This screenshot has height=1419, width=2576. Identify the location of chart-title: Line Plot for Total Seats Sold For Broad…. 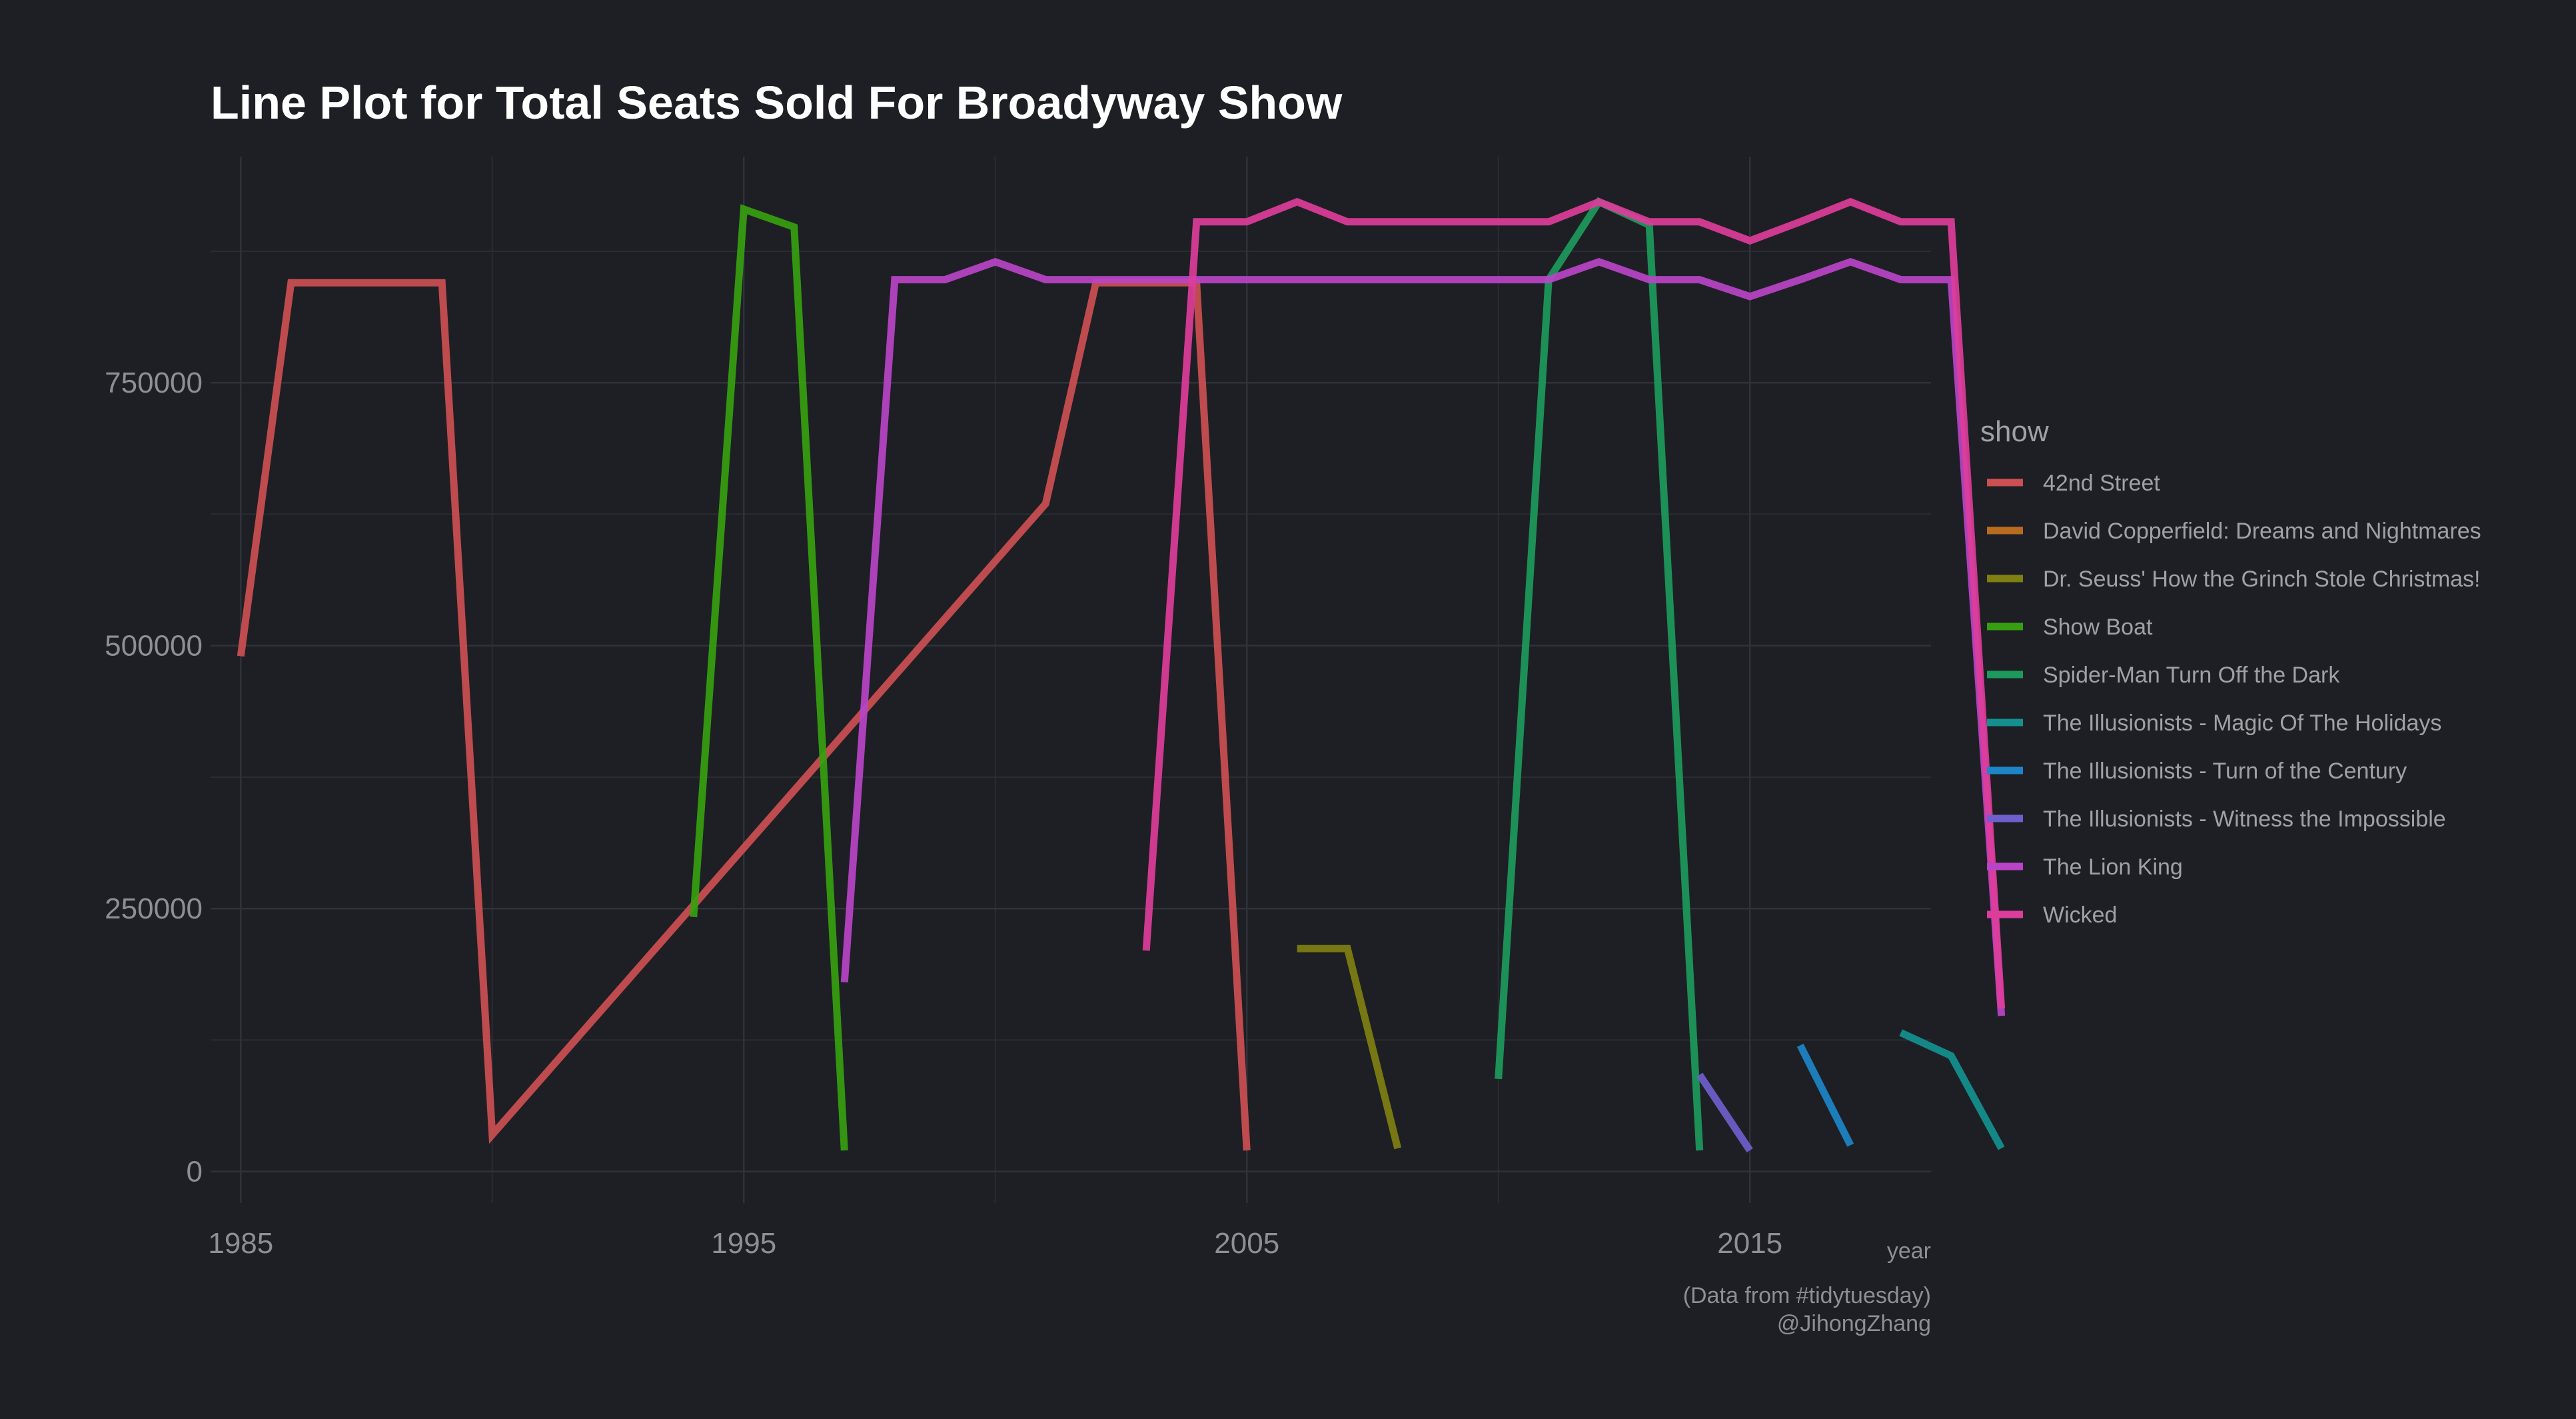
(777, 103).